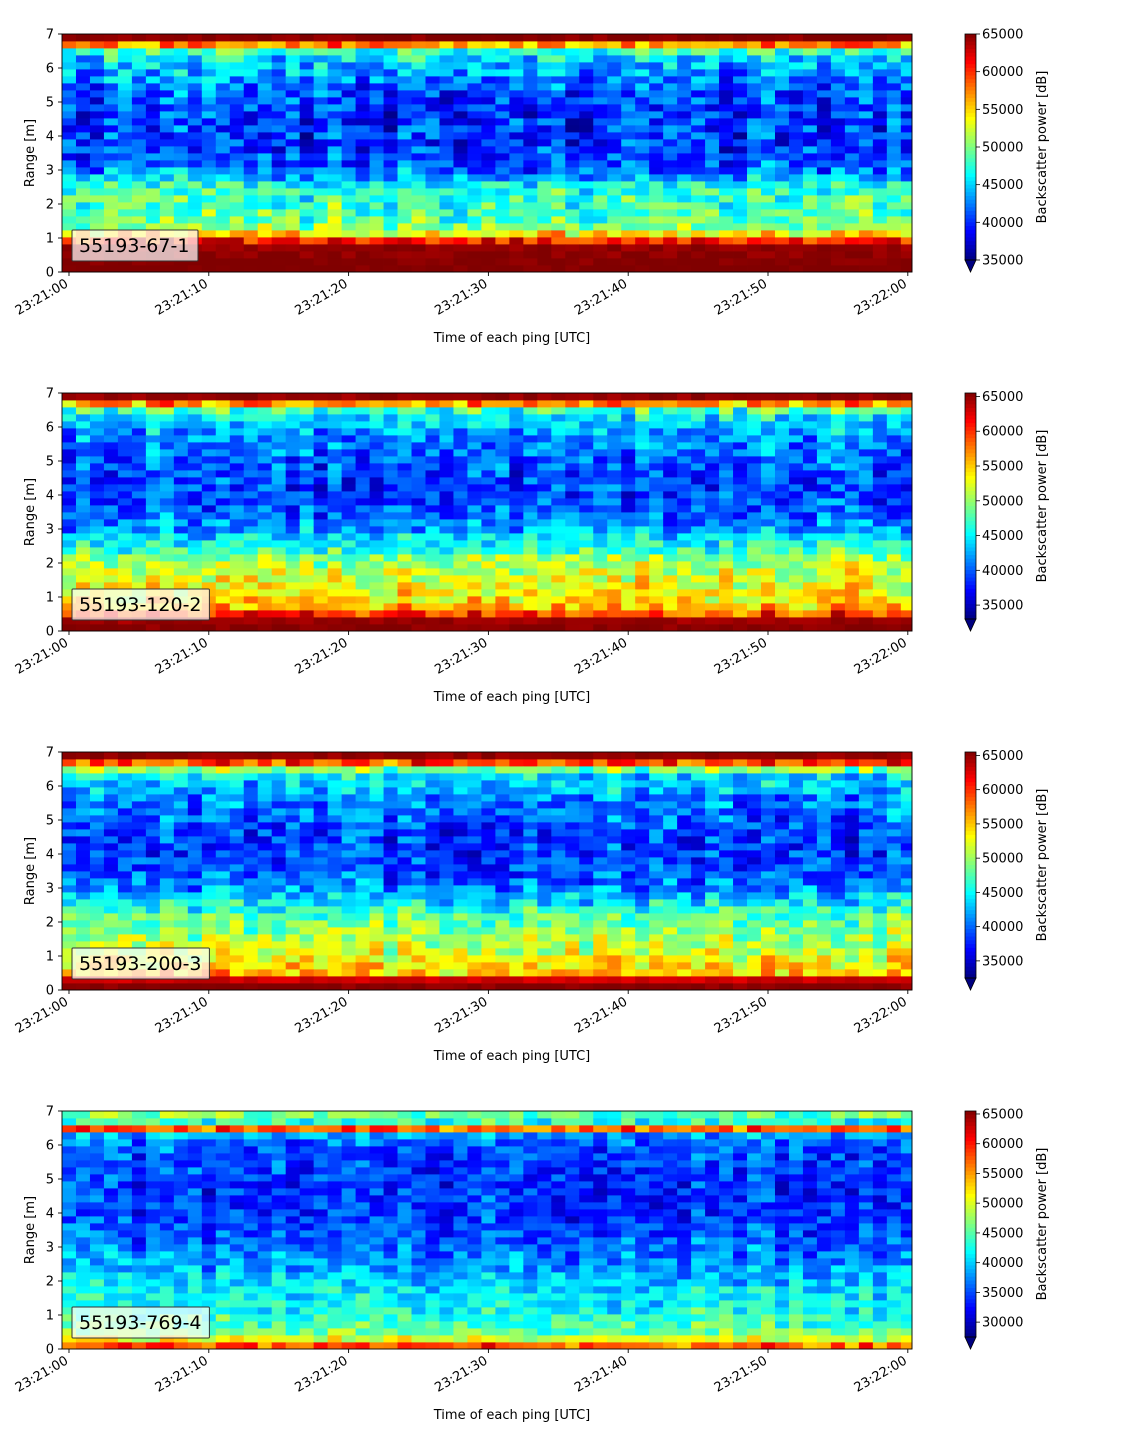 The image size is (1140, 1436). I want to click on panel-label-text: 55193-120-2, so click(140, 605).